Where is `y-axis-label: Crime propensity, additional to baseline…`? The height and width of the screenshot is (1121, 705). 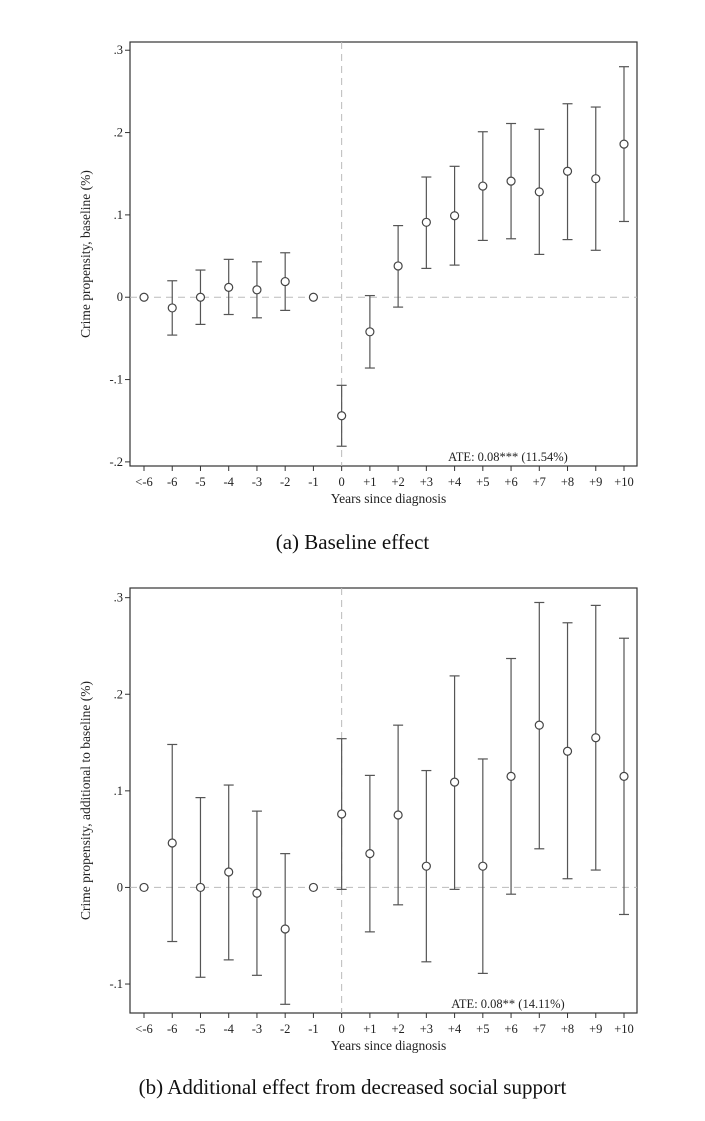
y-axis-label: Crime propensity, additional to baseline… is located at coordinates (85, 800).